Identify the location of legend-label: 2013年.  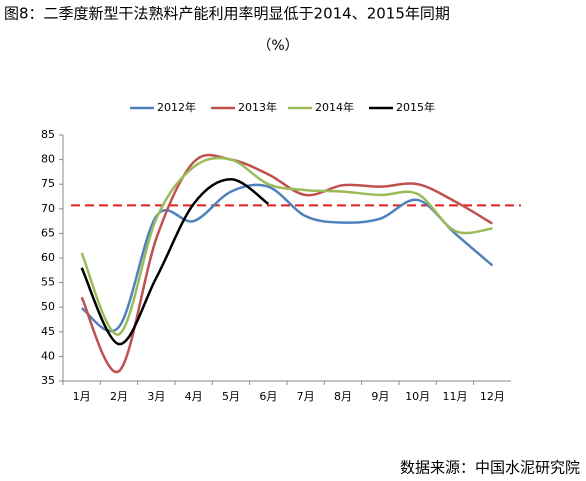
(257, 107).